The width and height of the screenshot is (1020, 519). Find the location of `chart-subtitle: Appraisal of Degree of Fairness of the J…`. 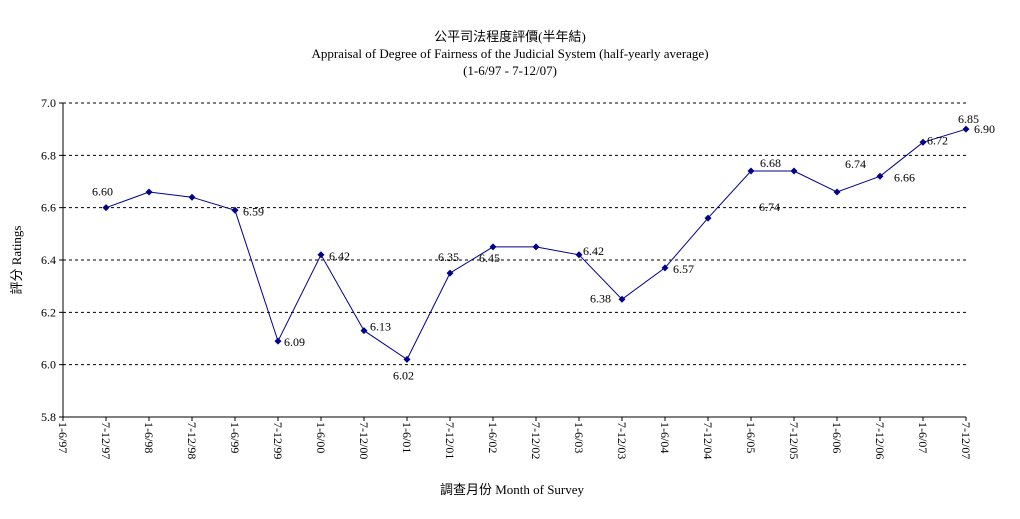

chart-subtitle: Appraisal of Degree of Fairness of the J… is located at coordinates (510, 53).